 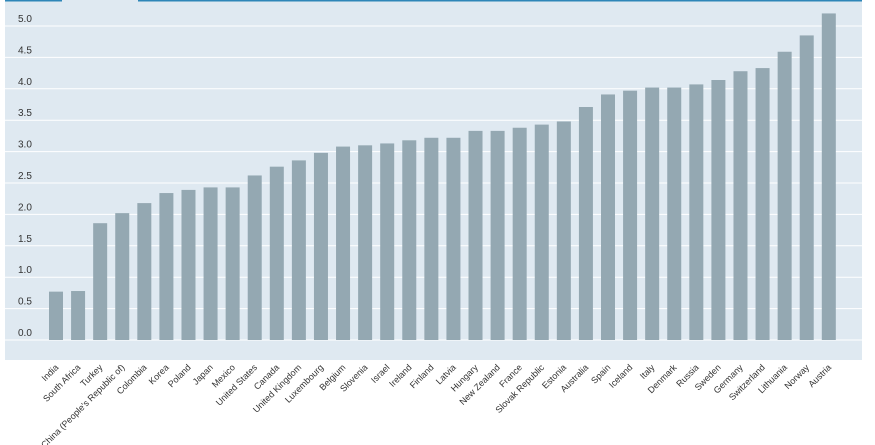 What do you see at coordinates (25, 82) in the screenshot?
I see `y-tick-label: 4.0` at bounding box center [25, 82].